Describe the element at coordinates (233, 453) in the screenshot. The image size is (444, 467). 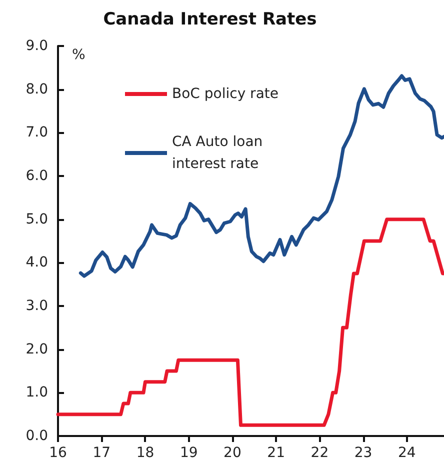
I see `x-tick-label: 20` at that location.